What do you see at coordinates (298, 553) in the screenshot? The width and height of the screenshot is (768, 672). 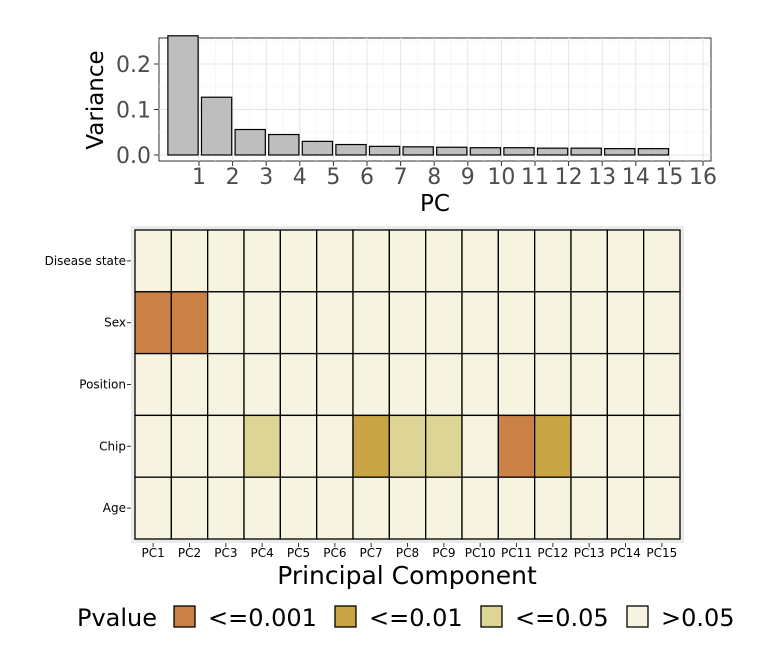 I see `column-label: PC5` at bounding box center [298, 553].